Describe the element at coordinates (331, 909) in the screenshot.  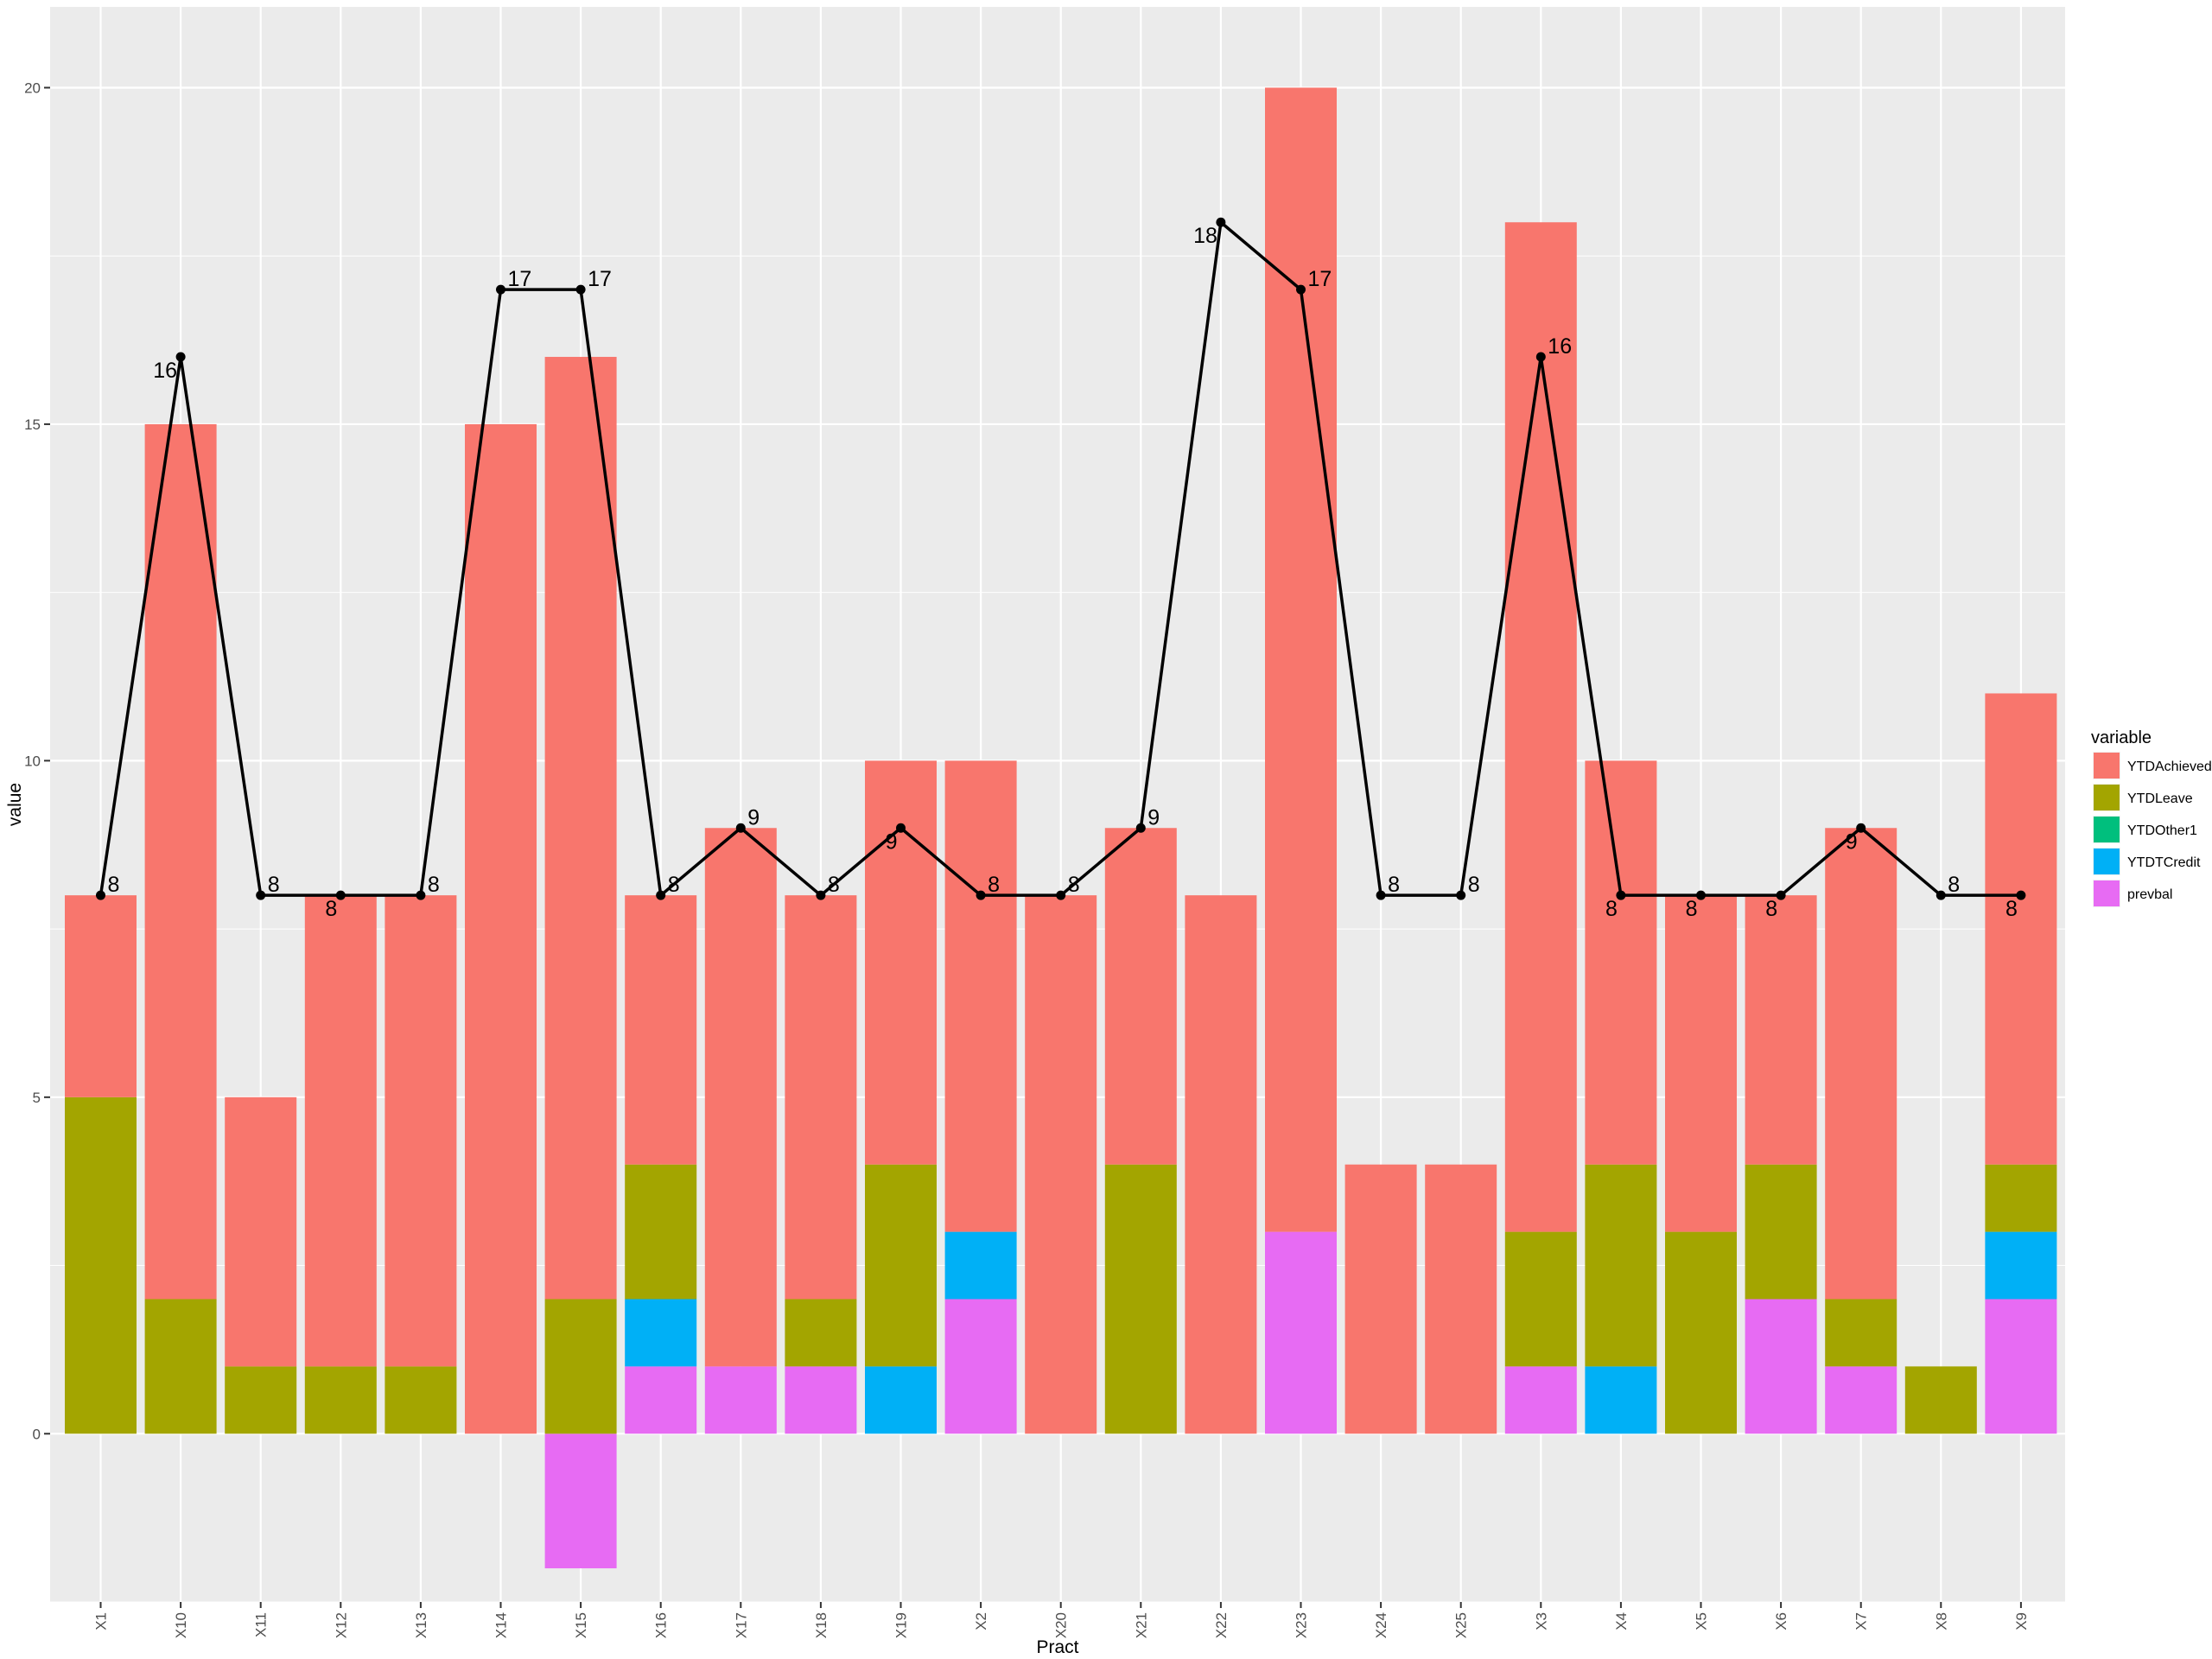
I see `line-label-X12: 8` at that location.